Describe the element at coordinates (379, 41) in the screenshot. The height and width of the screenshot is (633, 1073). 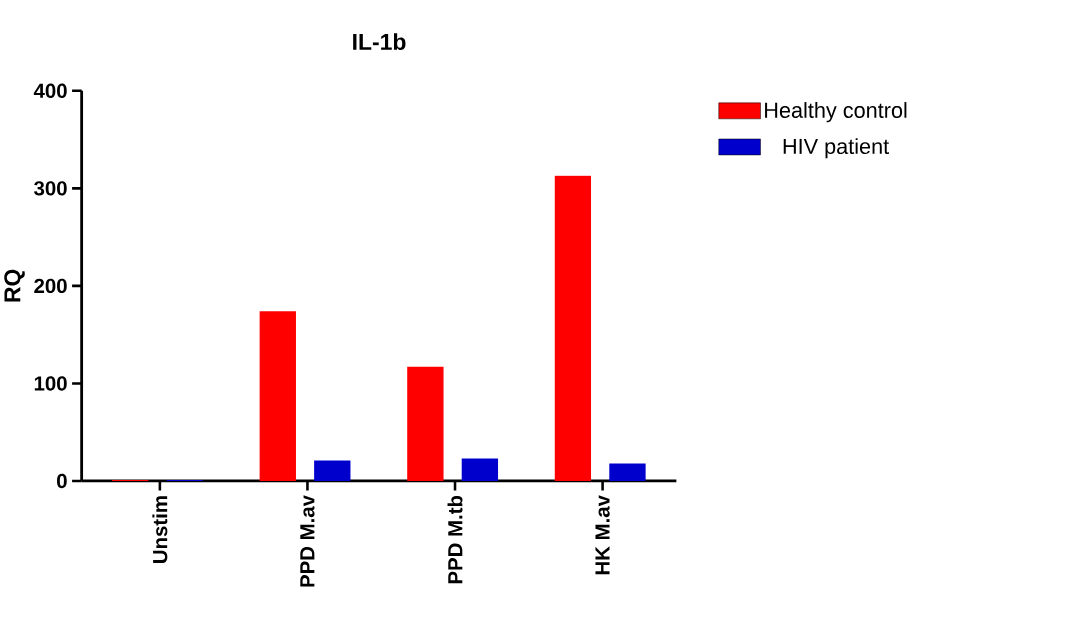
I see `chart-title: IL-1b` at that location.